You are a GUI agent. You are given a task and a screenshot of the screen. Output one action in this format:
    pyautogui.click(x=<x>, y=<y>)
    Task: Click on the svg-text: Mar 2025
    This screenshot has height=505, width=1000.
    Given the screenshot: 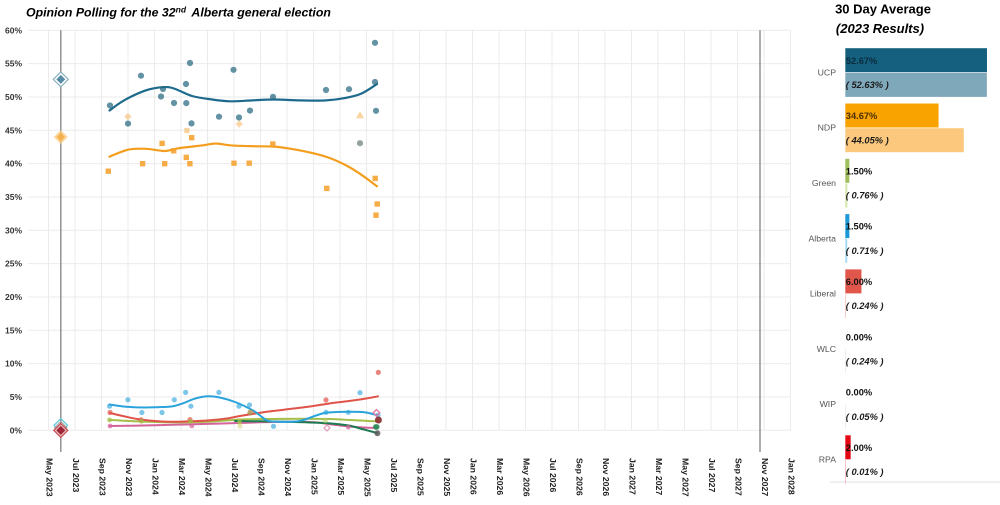 What is the action you would take?
    pyautogui.click(x=341, y=476)
    